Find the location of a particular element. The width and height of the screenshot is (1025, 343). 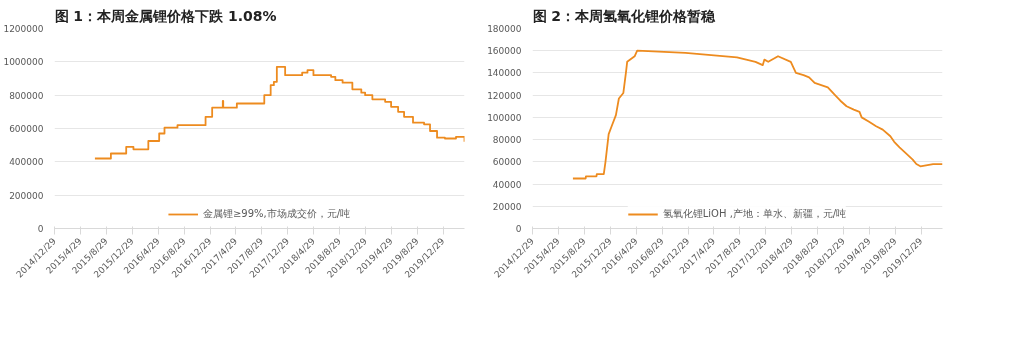

legend-label: 金属锂≥99%,市场成交价，元/吨 is located at coordinates (276, 214).